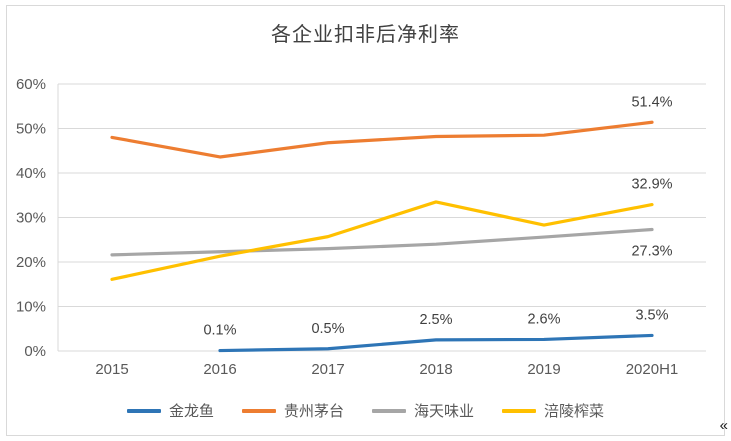  I want to click on x-tick-label: 2020H1, so click(652, 369).